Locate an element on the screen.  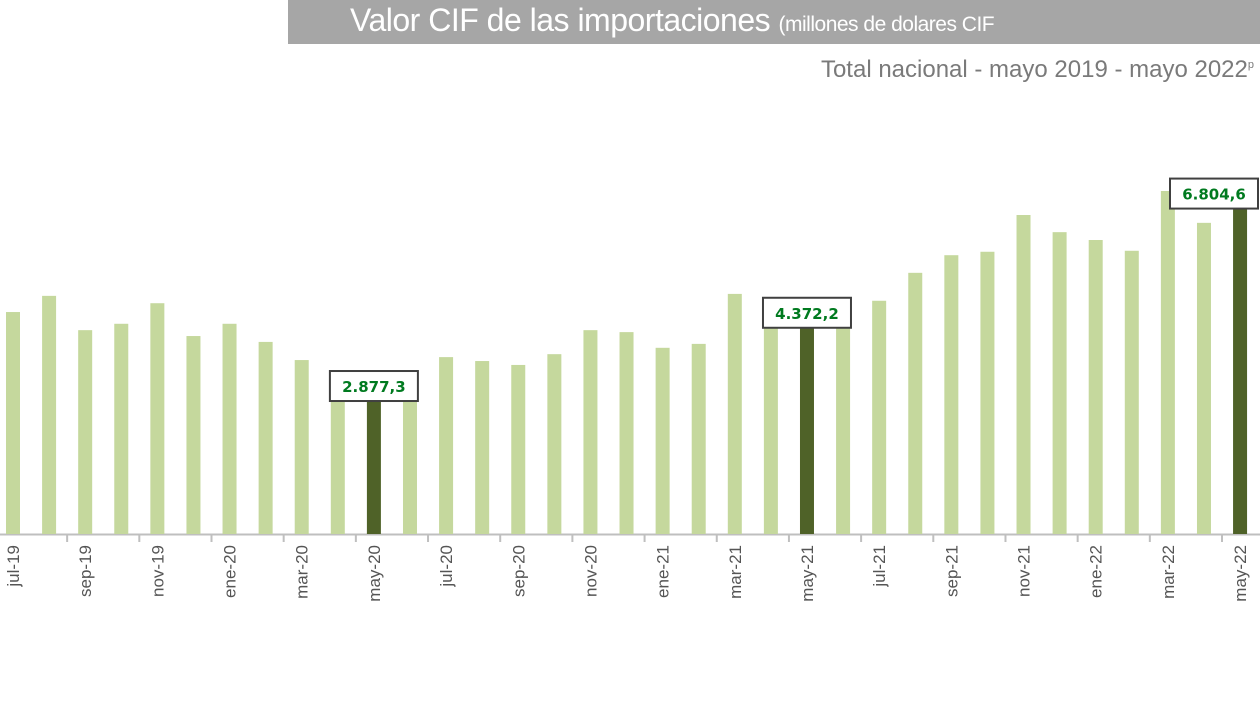
chart-subtitle: Total nacional - mayo 2019 - mayo 2022p is located at coordinates (1037, 70).